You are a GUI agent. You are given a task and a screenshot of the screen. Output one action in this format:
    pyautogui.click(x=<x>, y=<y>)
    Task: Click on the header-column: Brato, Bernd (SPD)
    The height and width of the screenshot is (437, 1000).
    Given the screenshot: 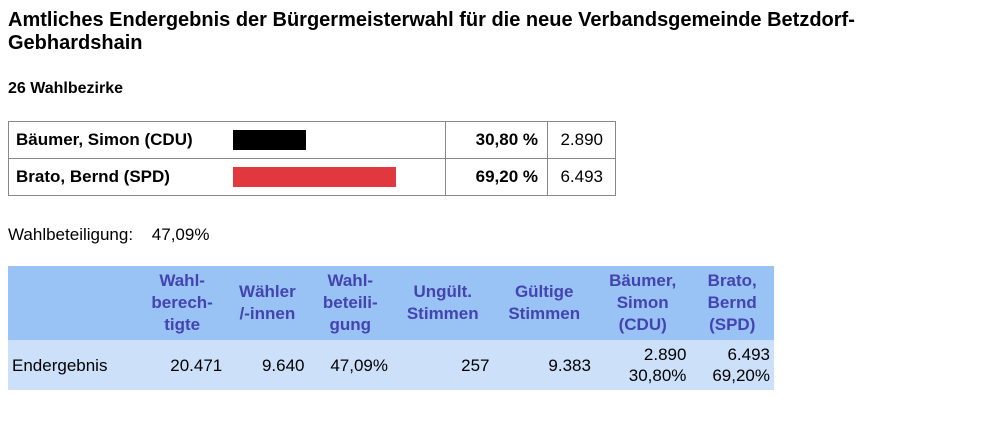 What is the action you would take?
    pyautogui.click(x=732, y=303)
    